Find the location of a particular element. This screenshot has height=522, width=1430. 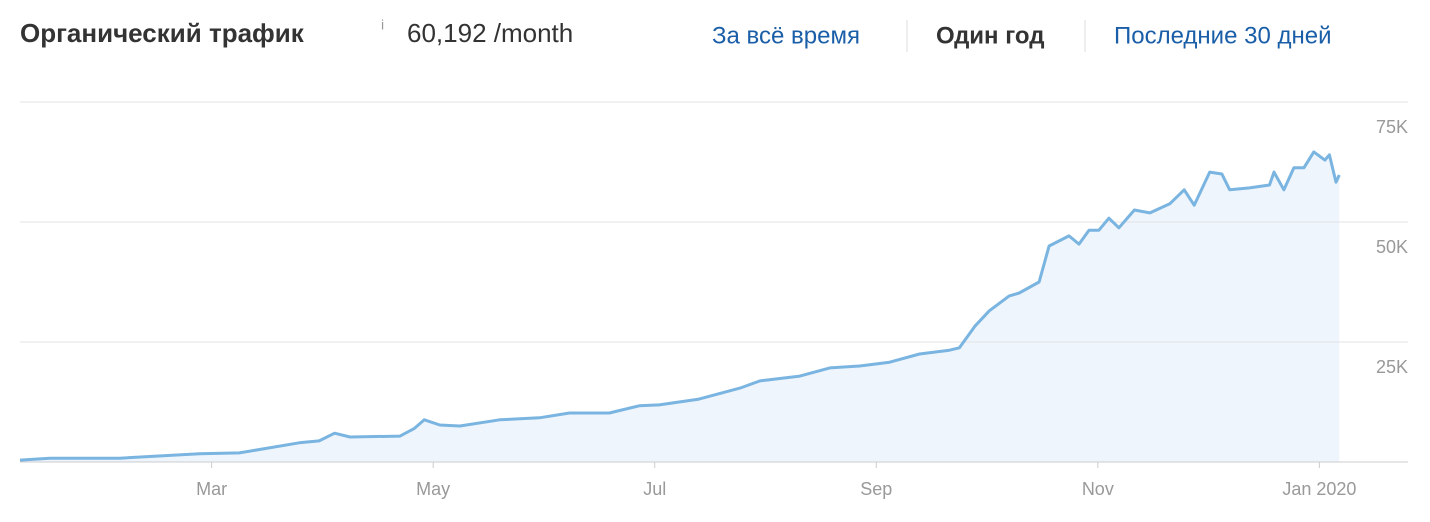

y-tick-label: 75K is located at coordinates (1392, 127).